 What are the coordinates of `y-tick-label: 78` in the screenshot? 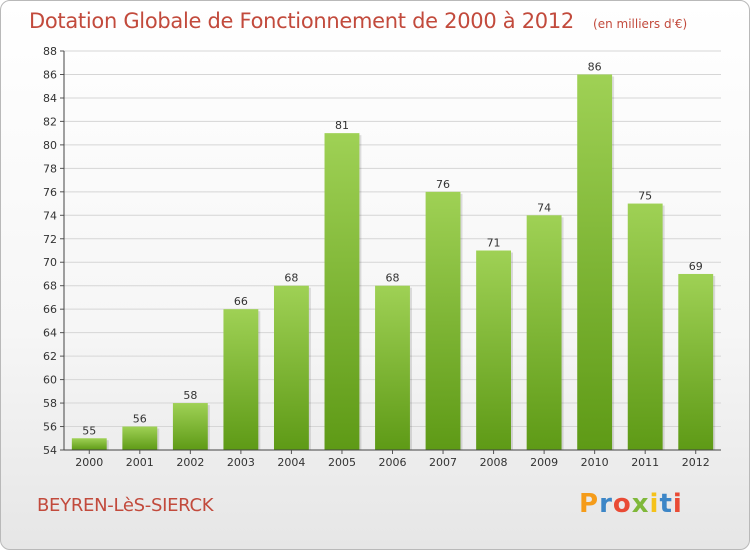 It's located at (50, 168).